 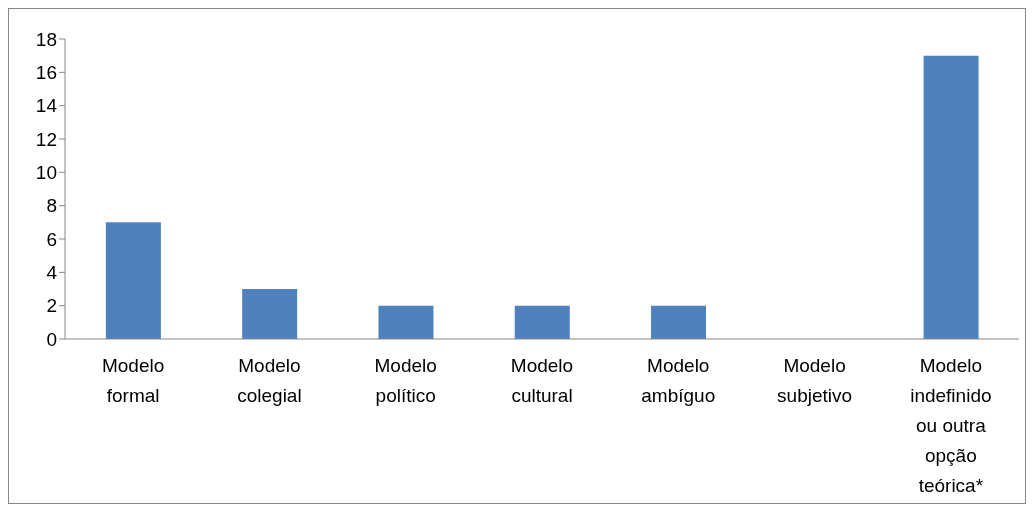 I want to click on x-tick-label: Modelo político, so click(x=405, y=380).